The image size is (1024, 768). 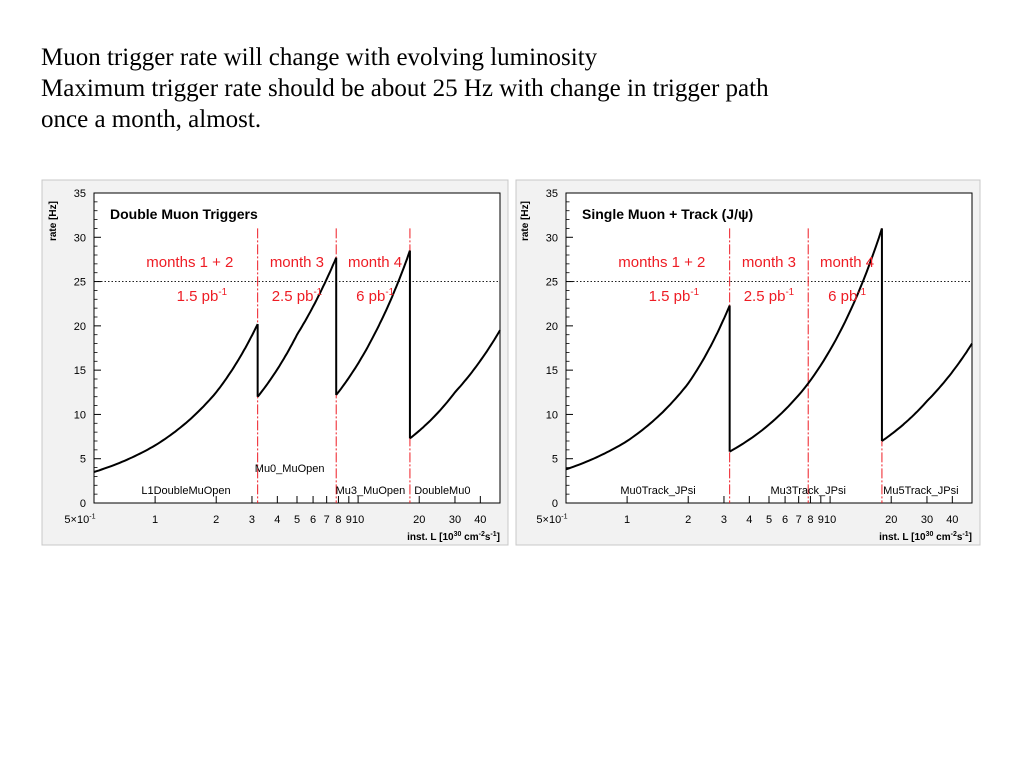 I want to click on trigger-label: Mu0_MuOpen, so click(x=290, y=469).